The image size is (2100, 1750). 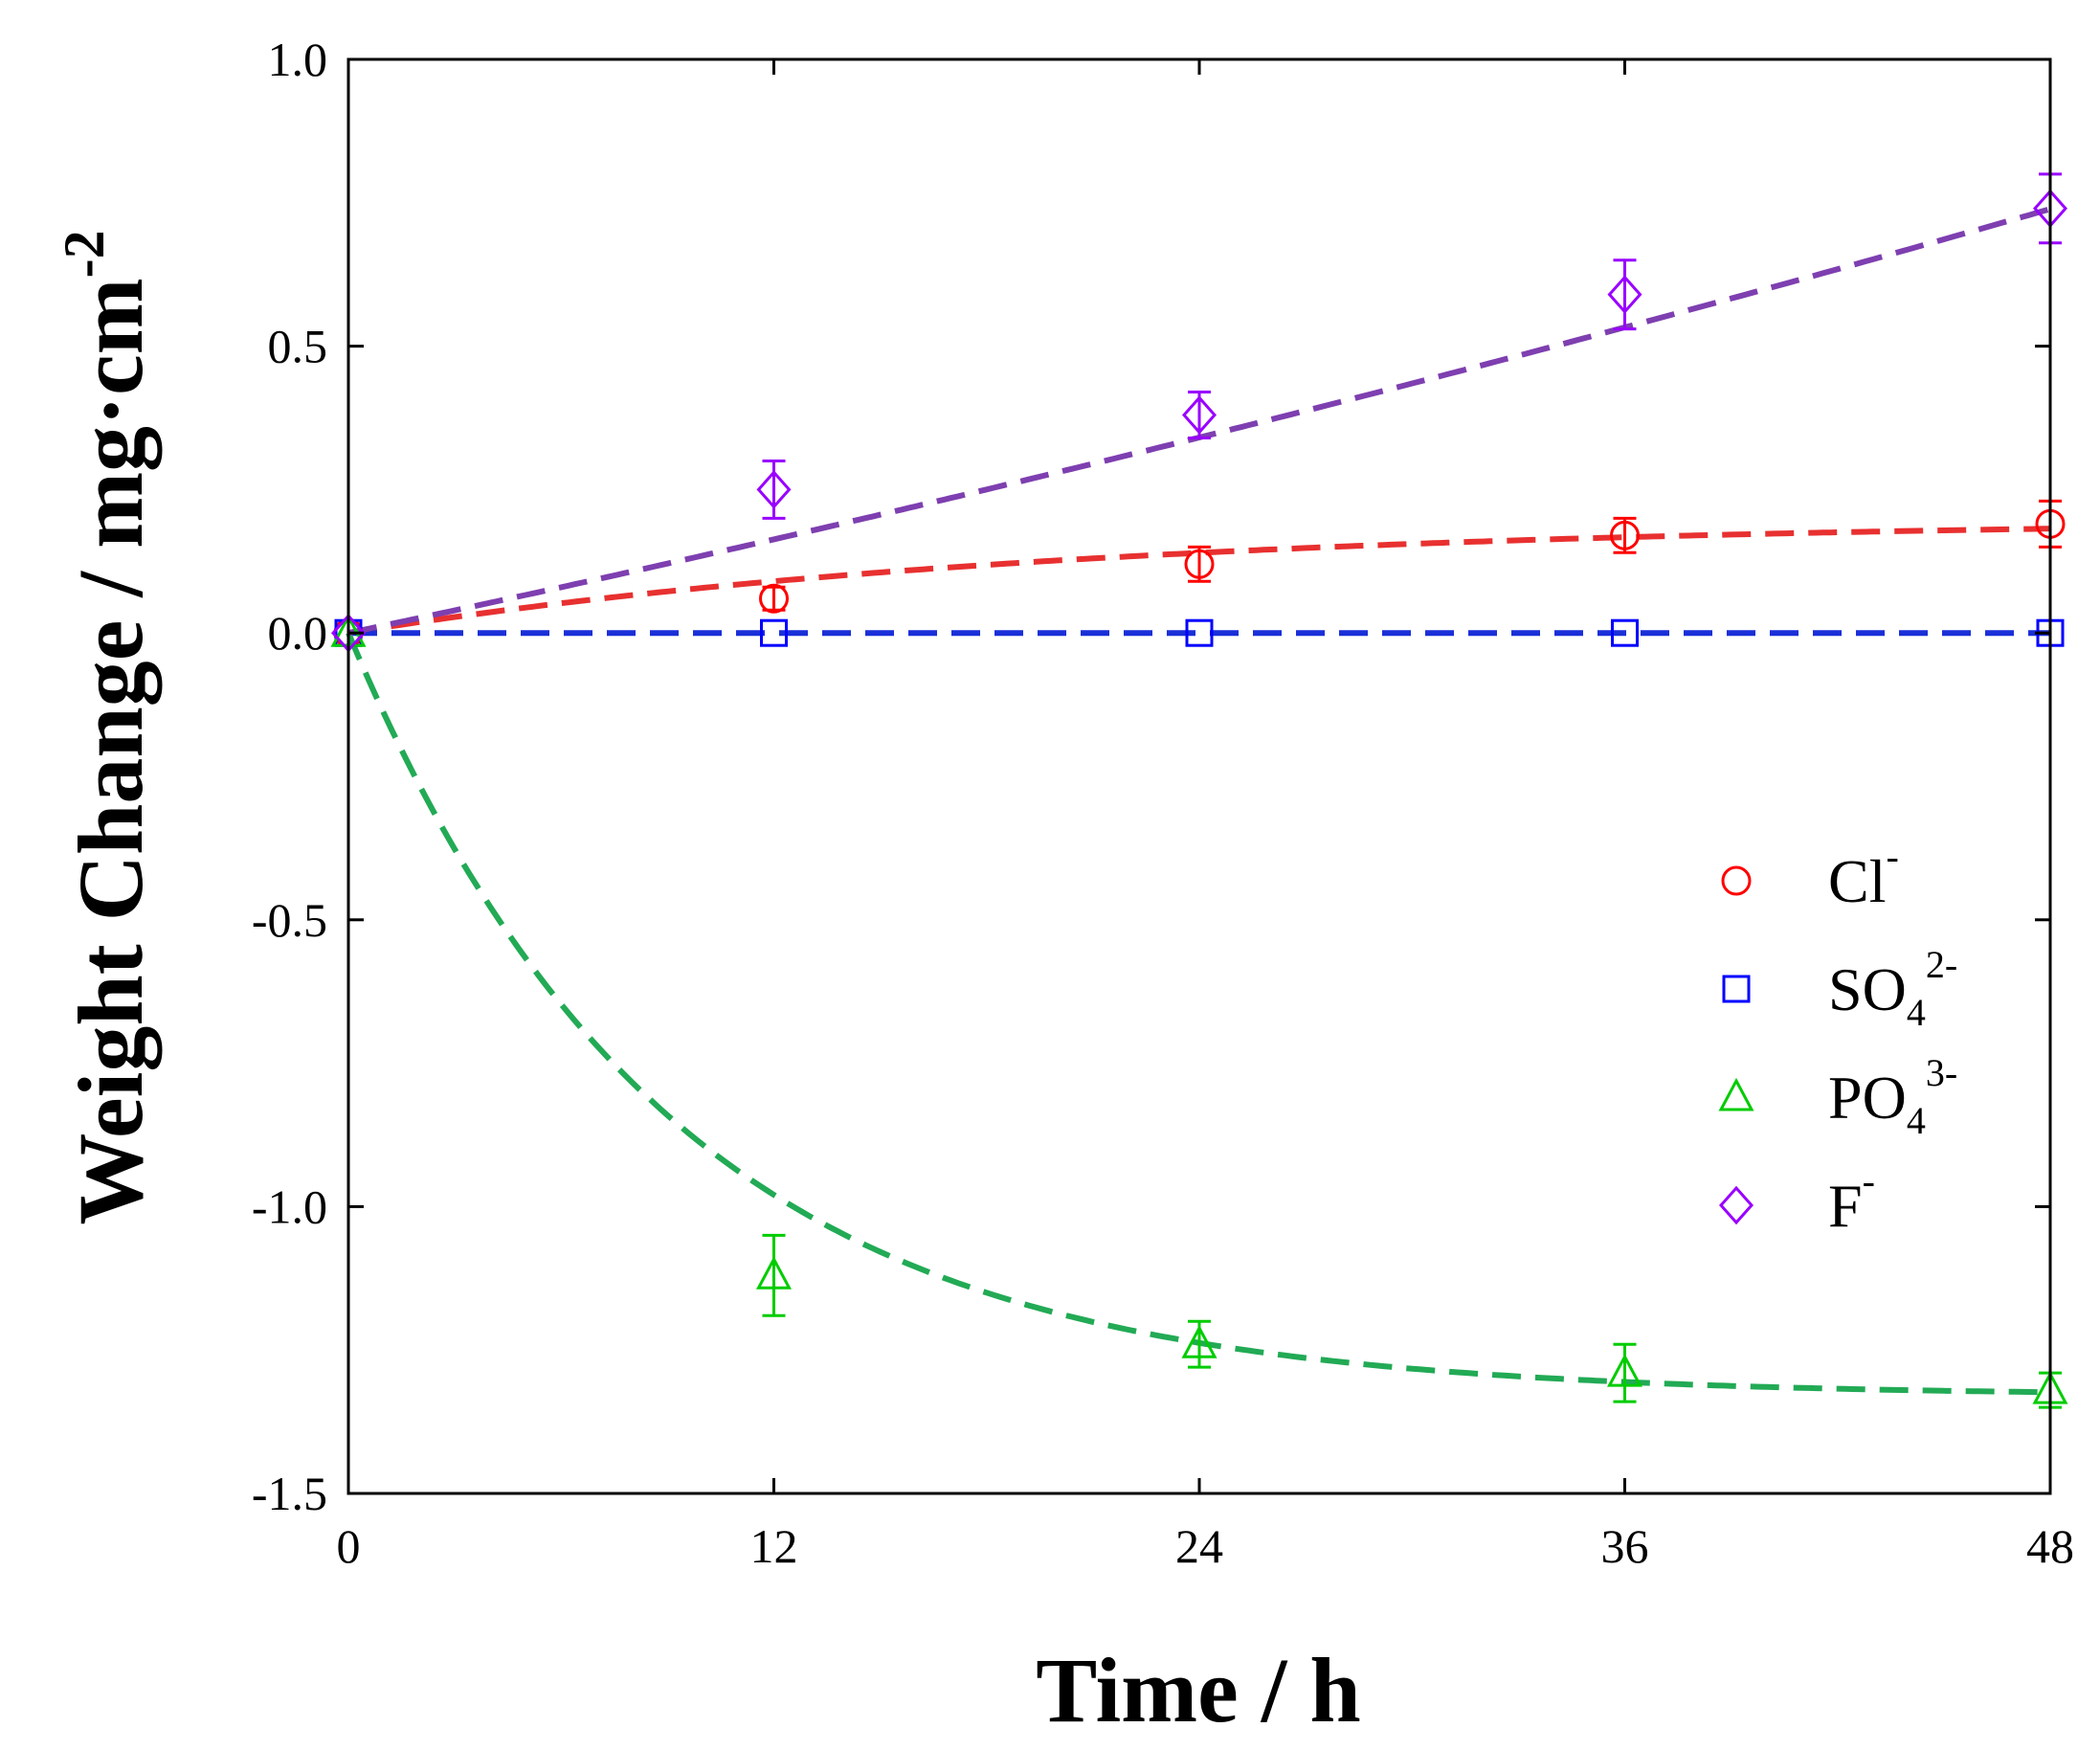 What do you see at coordinates (1625, 1546) in the screenshot?
I see `x-tick-label: 36` at bounding box center [1625, 1546].